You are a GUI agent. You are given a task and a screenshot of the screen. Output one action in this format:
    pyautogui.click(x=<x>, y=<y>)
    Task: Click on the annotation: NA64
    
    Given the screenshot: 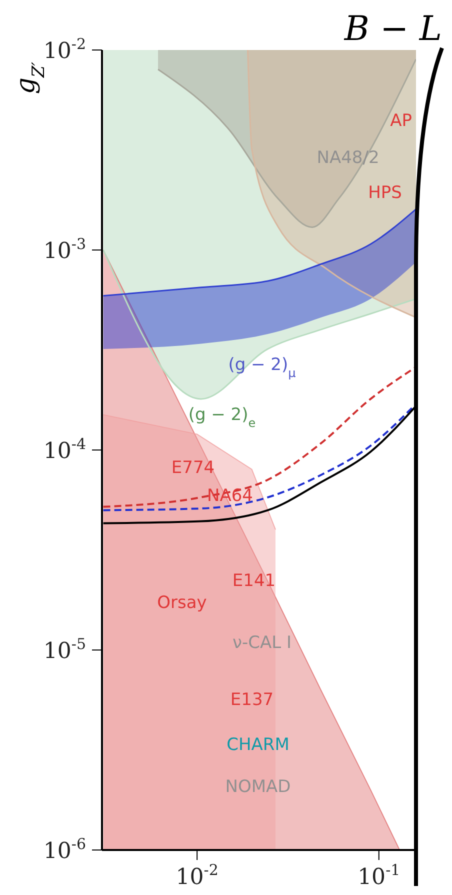 What is the action you would take?
    pyautogui.click(x=230, y=496)
    